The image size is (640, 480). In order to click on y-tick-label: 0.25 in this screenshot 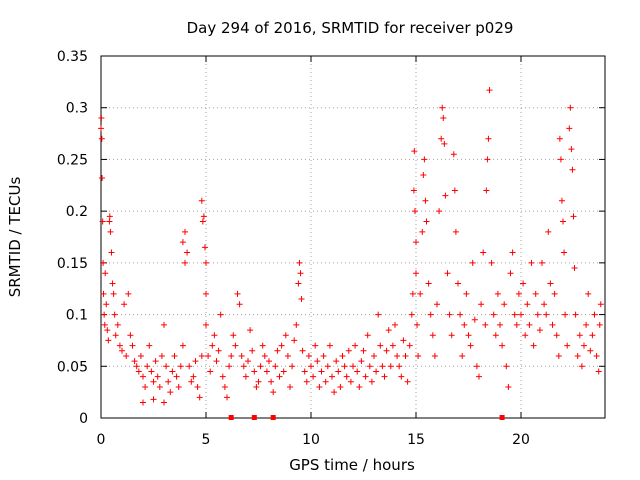, I will do `click(72, 160)`.